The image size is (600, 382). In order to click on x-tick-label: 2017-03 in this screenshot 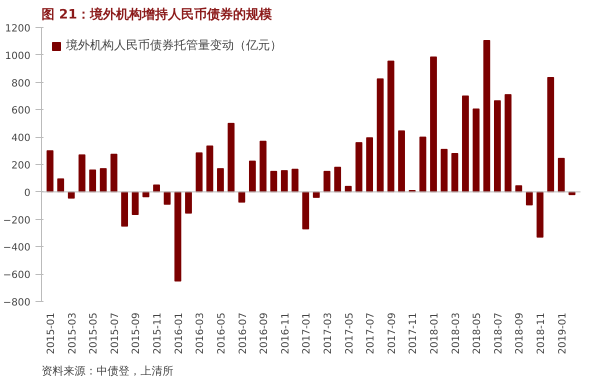, I will do `click(328, 333)`.